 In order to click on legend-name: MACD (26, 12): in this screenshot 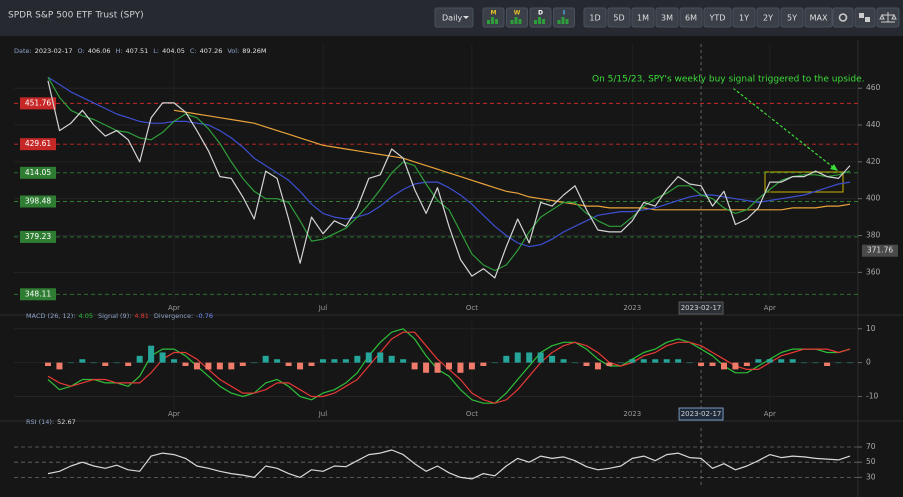, I will do `click(51, 316)`.